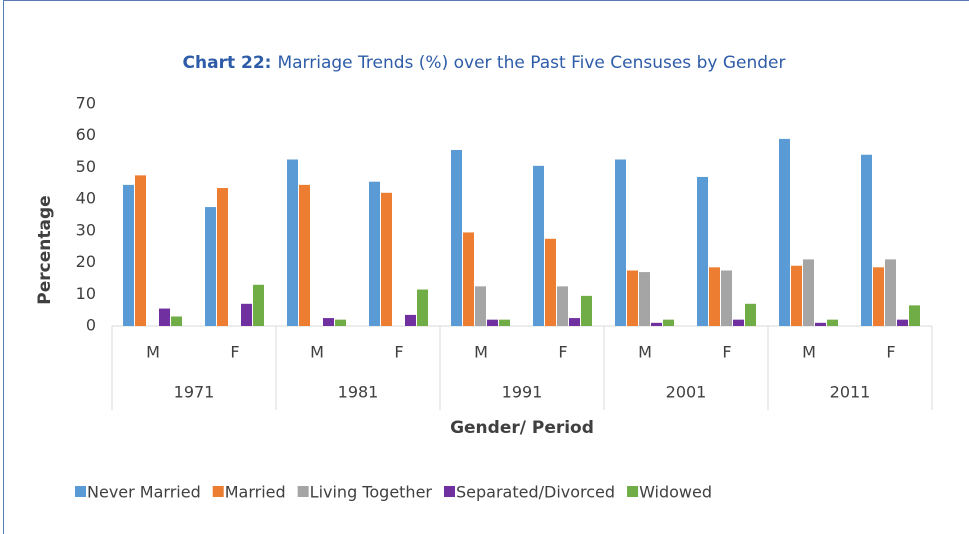  Describe the element at coordinates (255, 492) in the screenshot. I see `legend-label: Married` at that location.